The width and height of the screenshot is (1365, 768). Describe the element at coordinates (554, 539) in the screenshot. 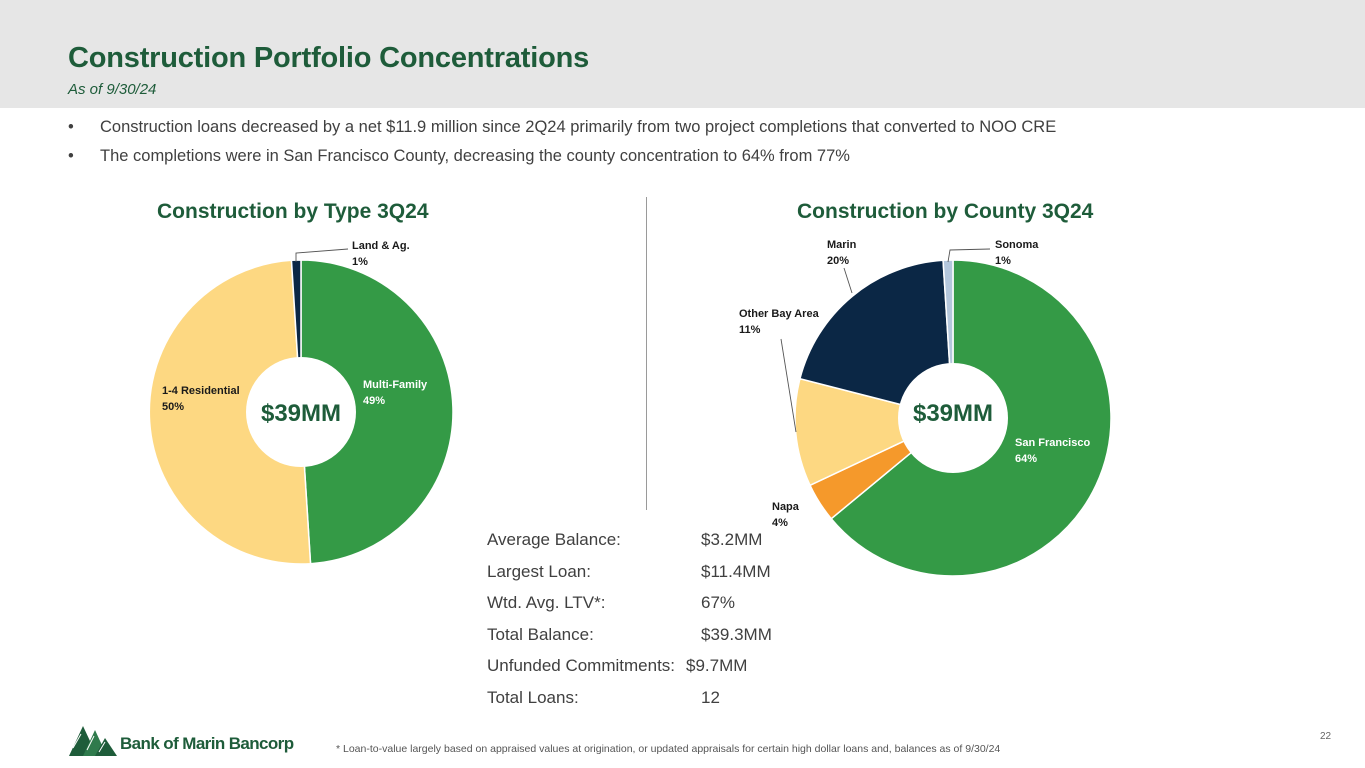

I see `stat-label: Average Balance:` at that location.